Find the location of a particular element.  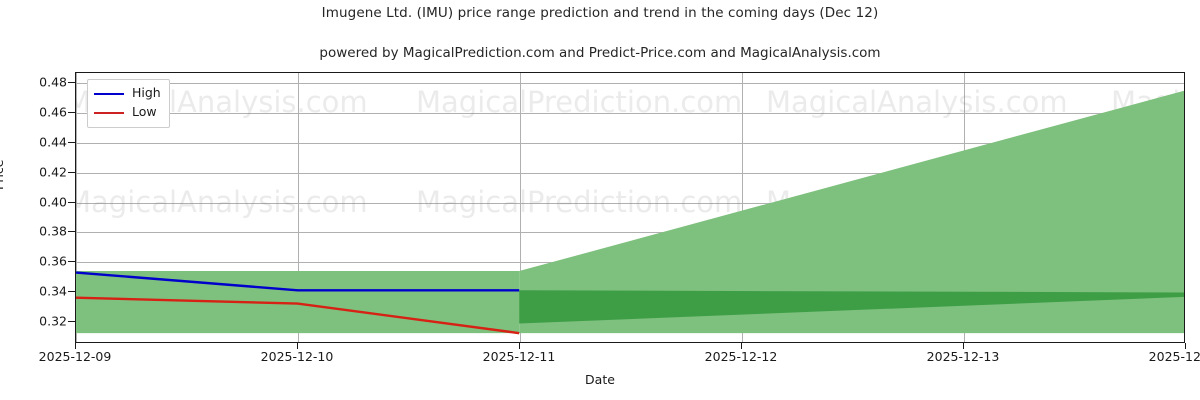

y-tick-label: 0.44 is located at coordinates (53, 142).